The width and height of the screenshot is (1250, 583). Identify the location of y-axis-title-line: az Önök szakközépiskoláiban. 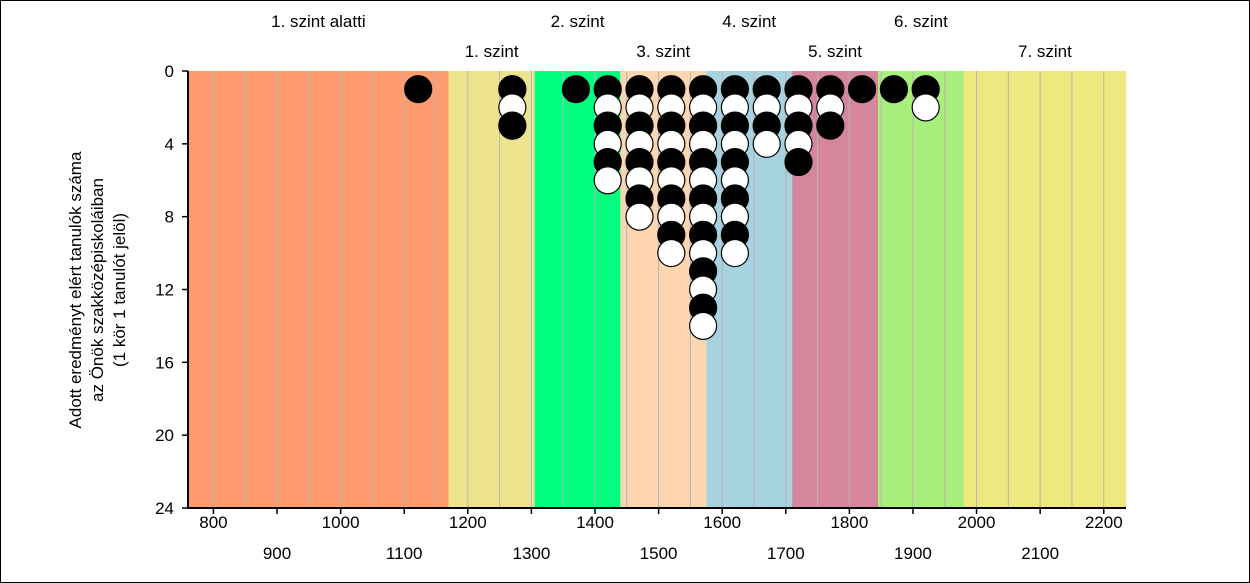
(97, 290).